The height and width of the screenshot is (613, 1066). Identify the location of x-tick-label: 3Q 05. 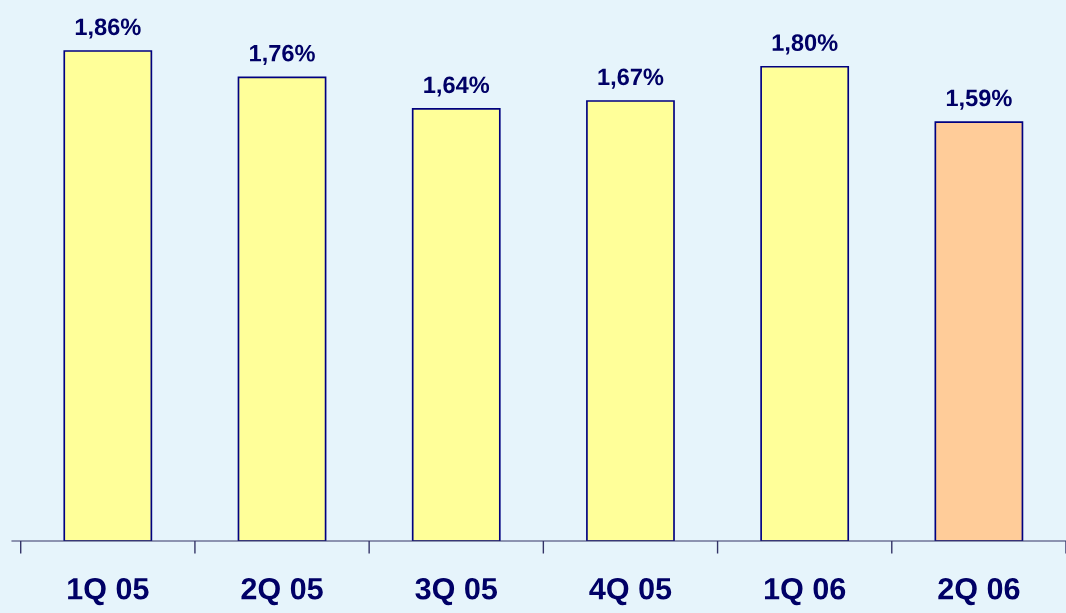
(456, 591).